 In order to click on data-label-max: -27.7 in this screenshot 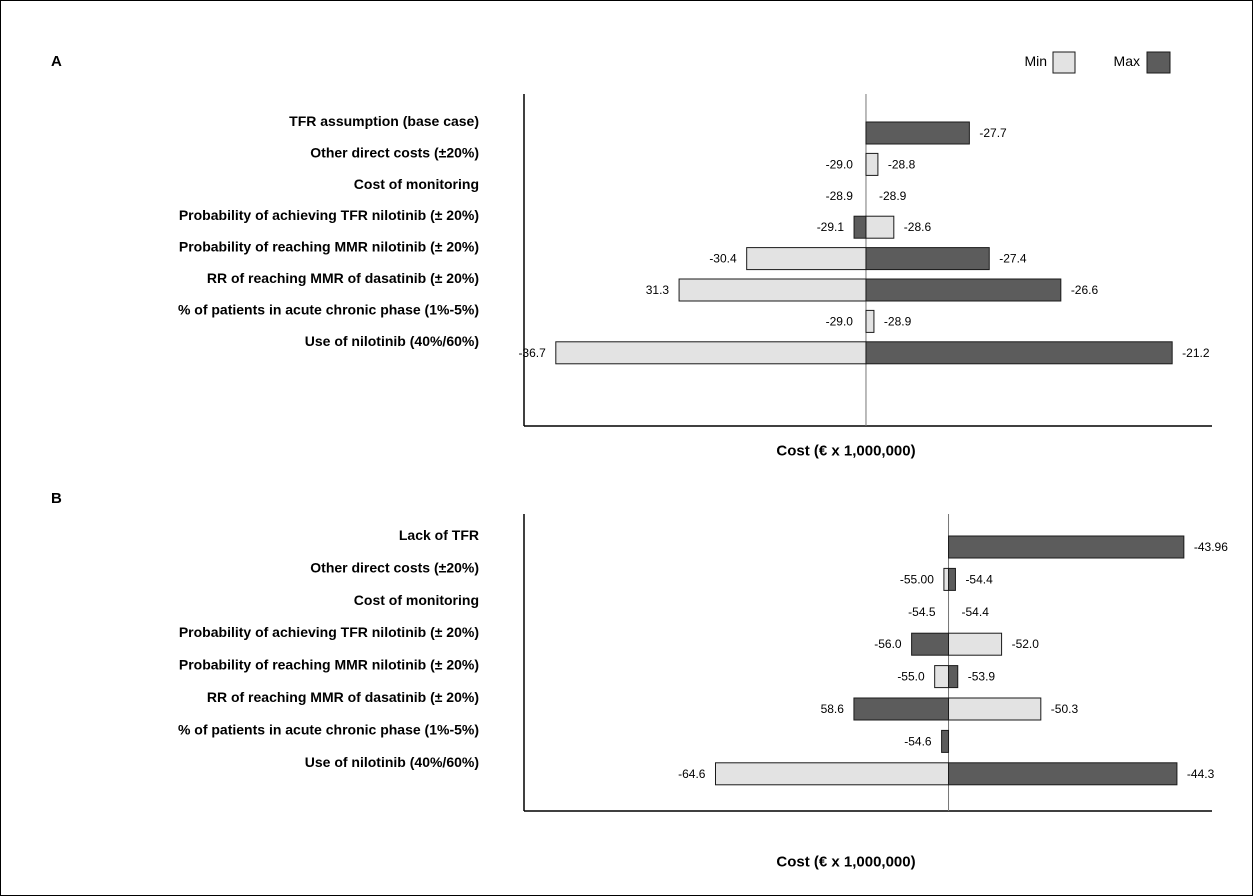, I will do `click(993, 133)`.